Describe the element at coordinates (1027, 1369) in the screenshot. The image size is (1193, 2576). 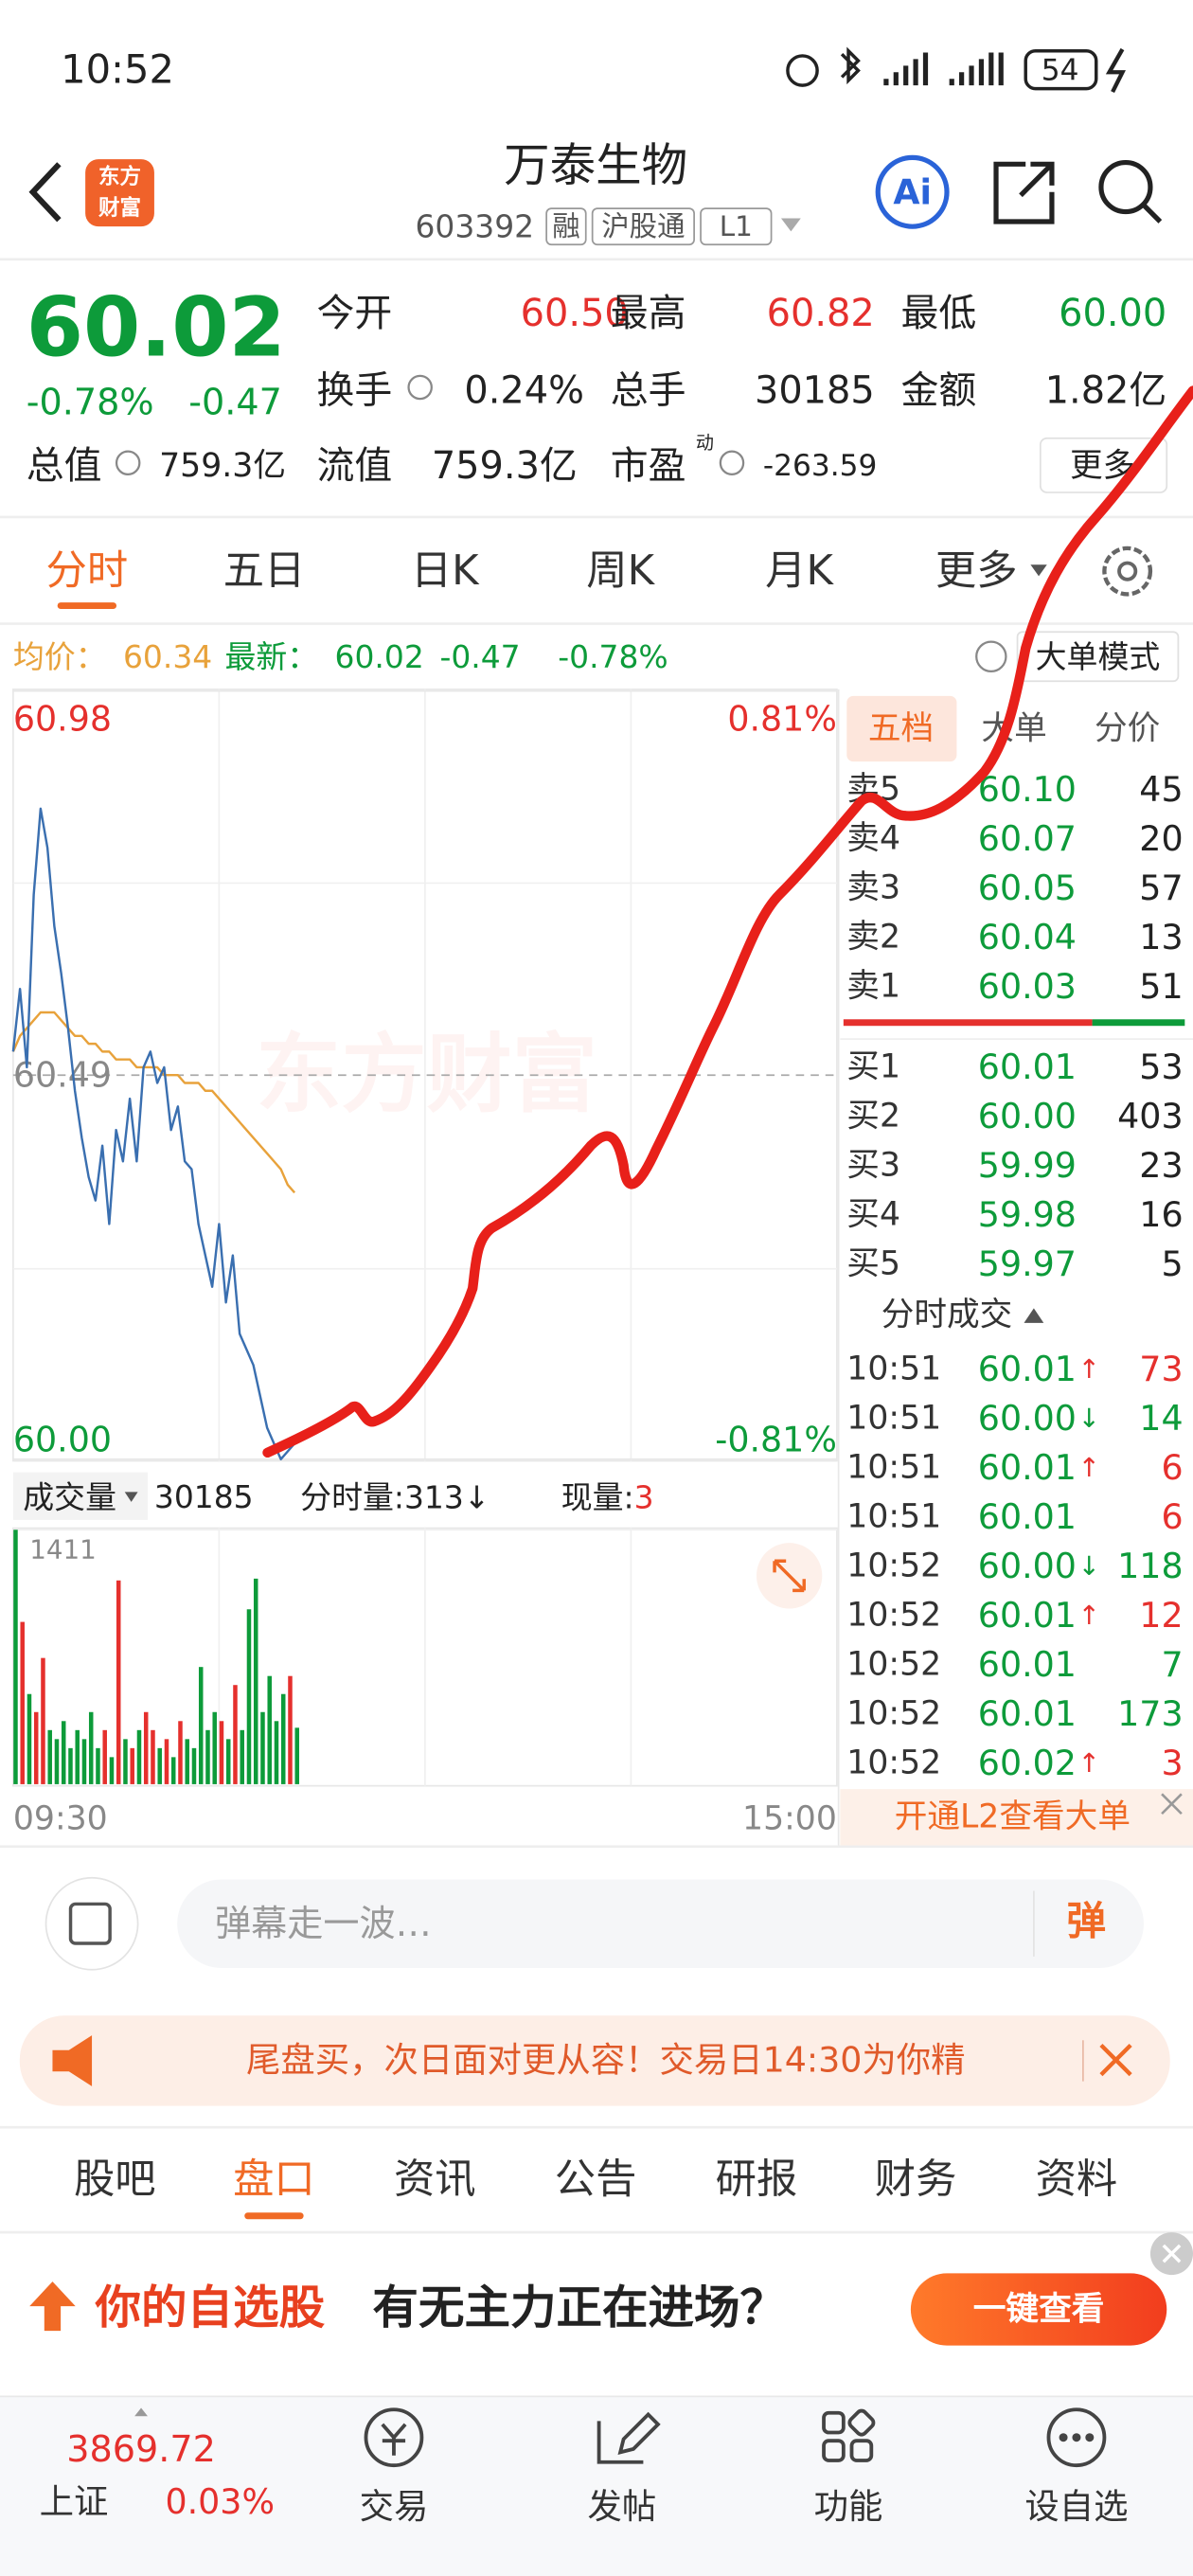
I see `trade-price: 60.01` at that location.